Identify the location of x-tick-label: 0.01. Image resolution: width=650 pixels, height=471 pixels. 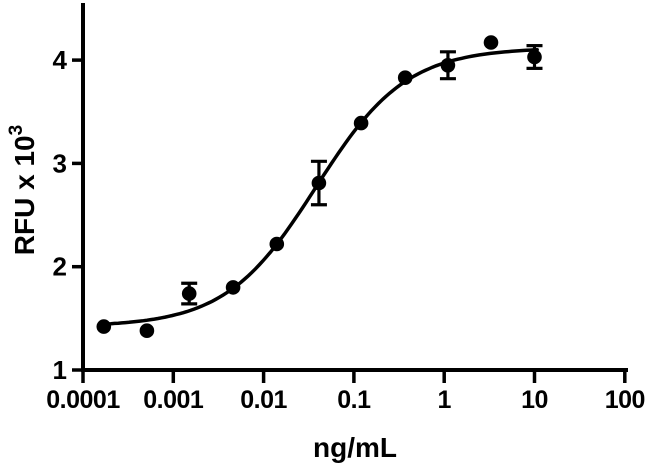
(263, 400).